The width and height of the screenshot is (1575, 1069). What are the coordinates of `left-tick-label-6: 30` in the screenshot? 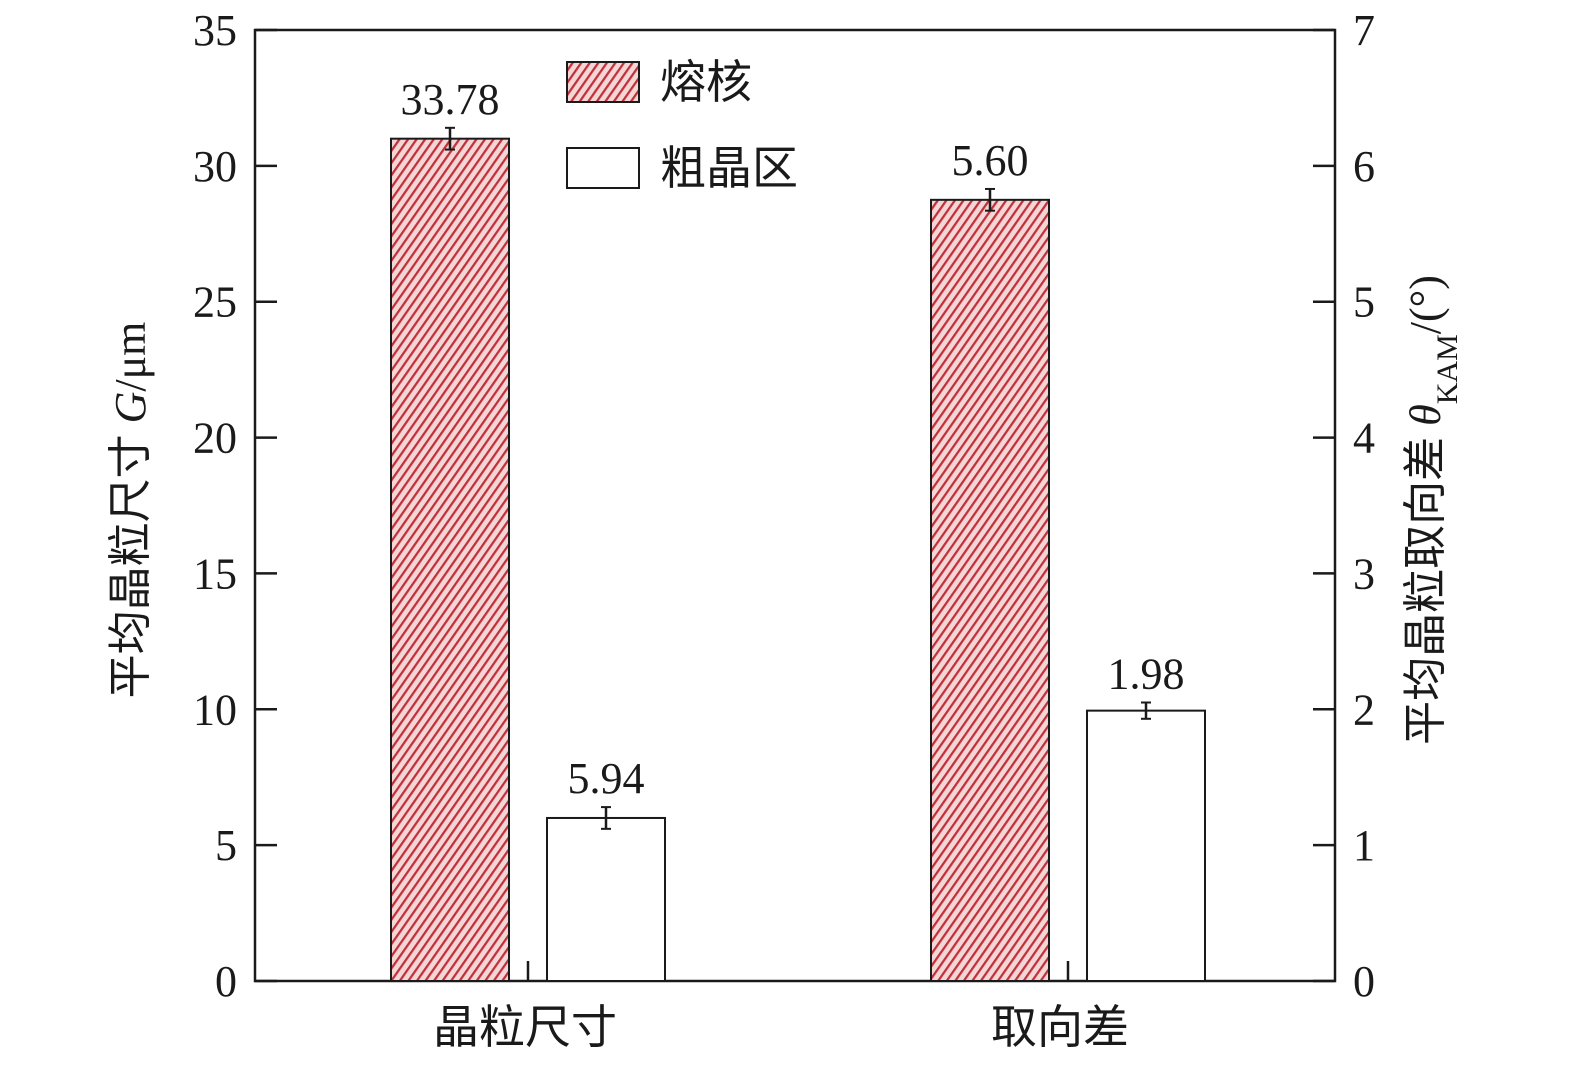 It's located at (215, 166).